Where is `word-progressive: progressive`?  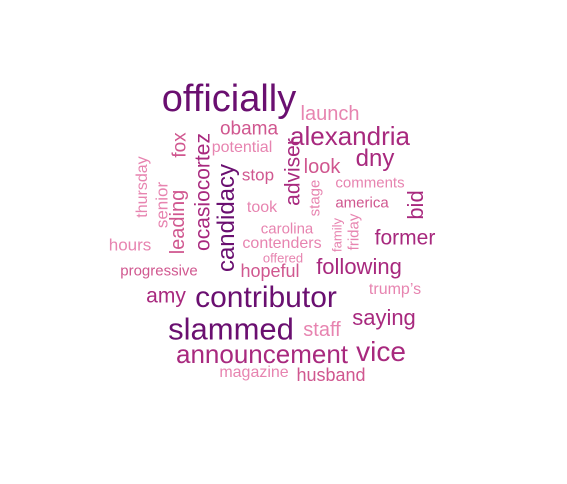 word-progressive: progressive is located at coordinates (159, 271).